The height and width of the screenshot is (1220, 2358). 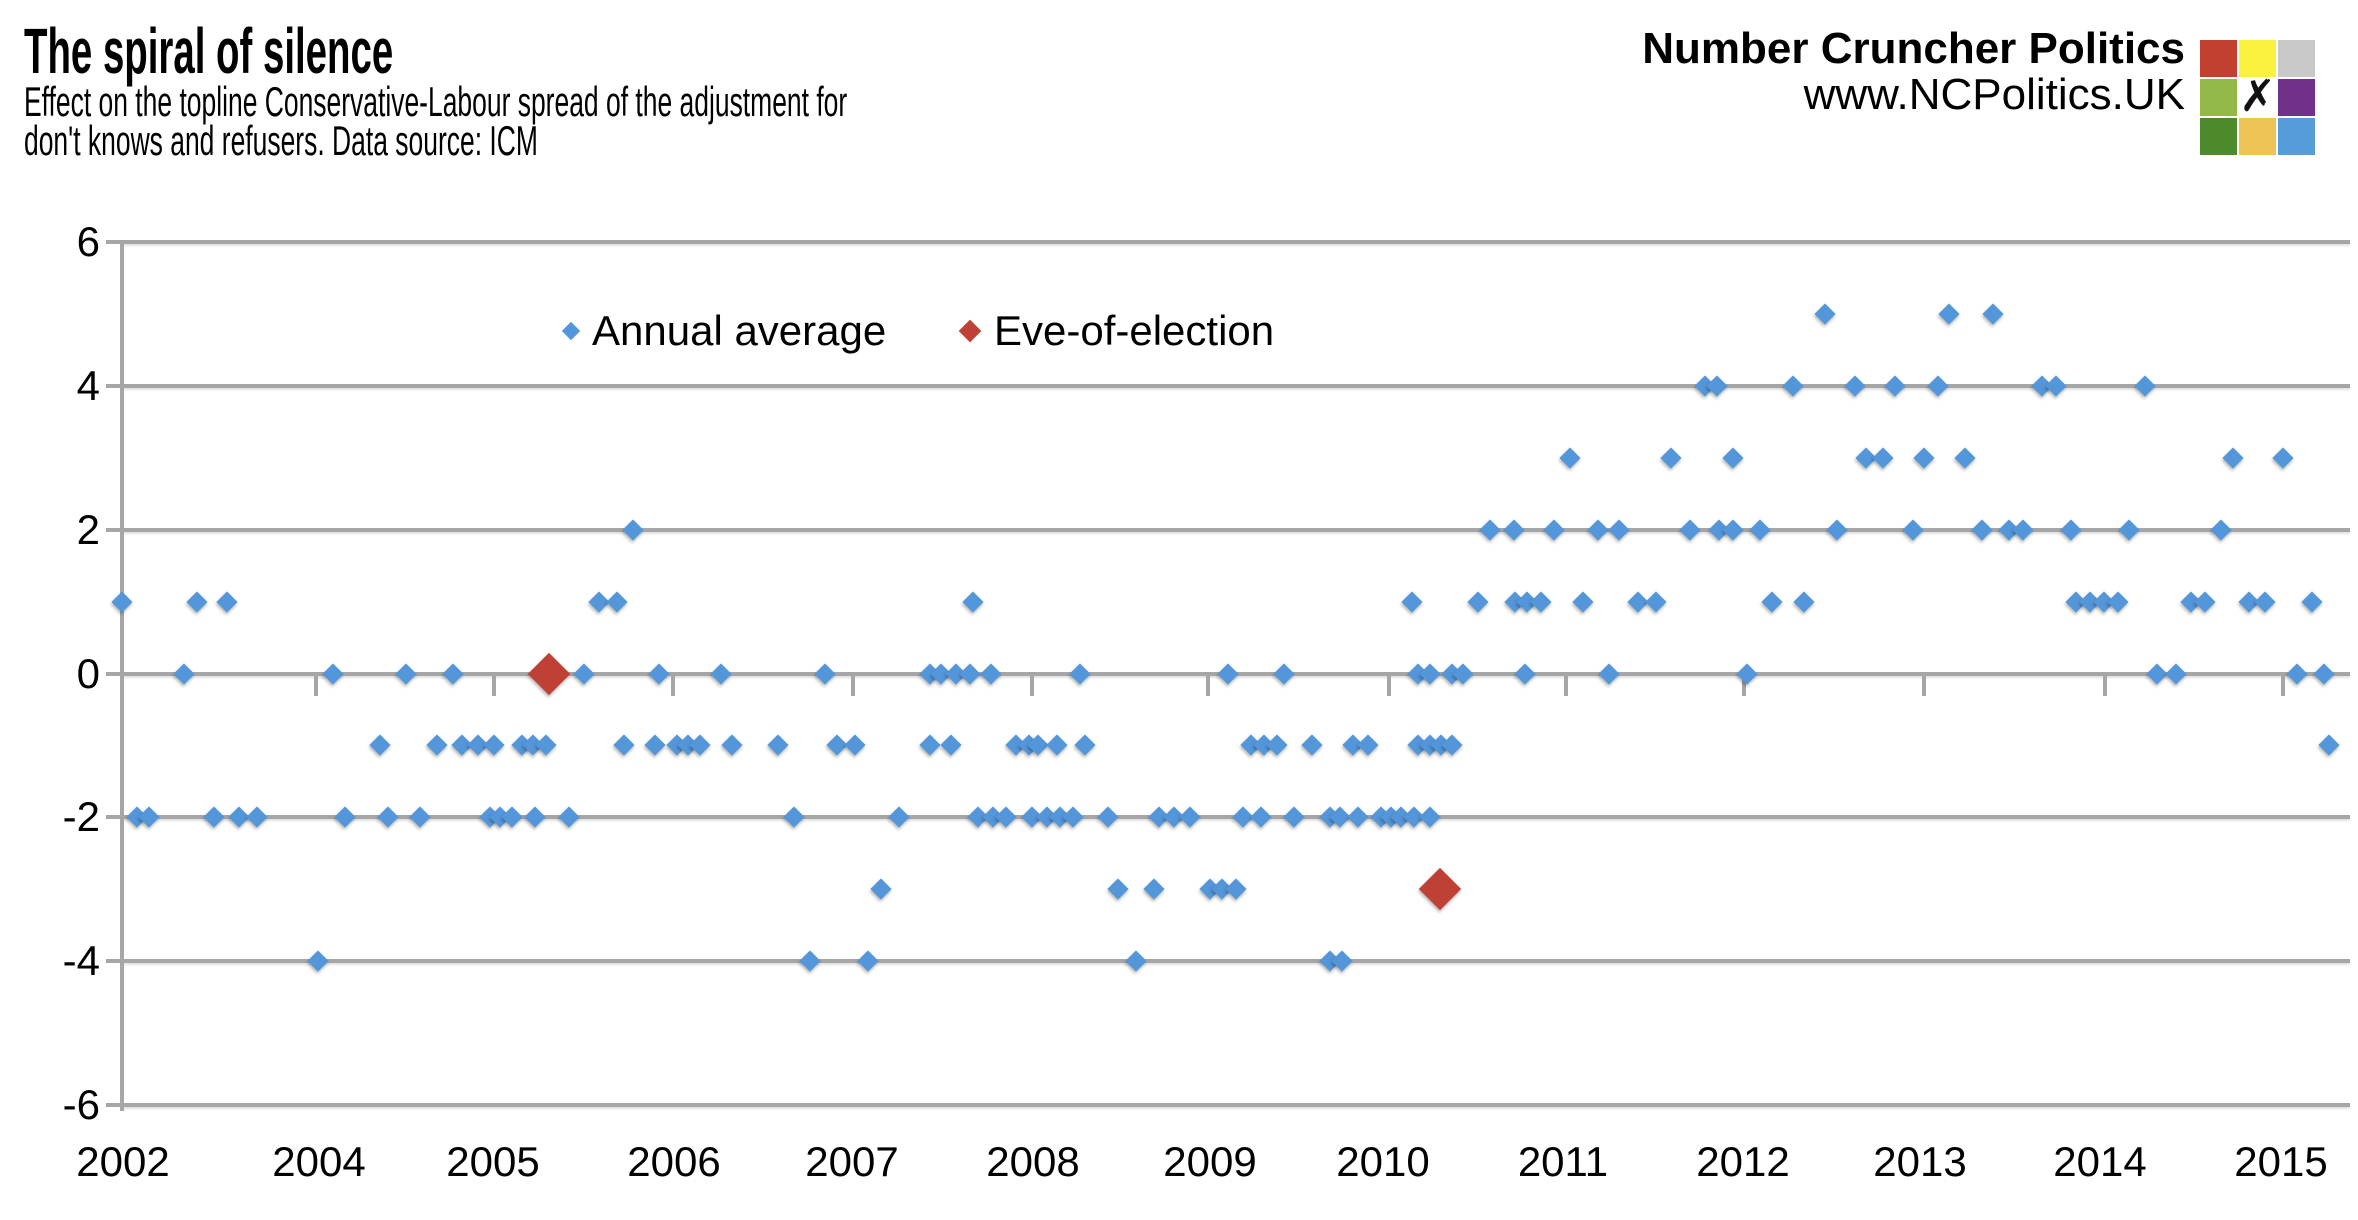 What do you see at coordinates (123, 1161) in the screenshot?
I see `x-axis-year-label: 2002` at bounding box center [123, 1161].